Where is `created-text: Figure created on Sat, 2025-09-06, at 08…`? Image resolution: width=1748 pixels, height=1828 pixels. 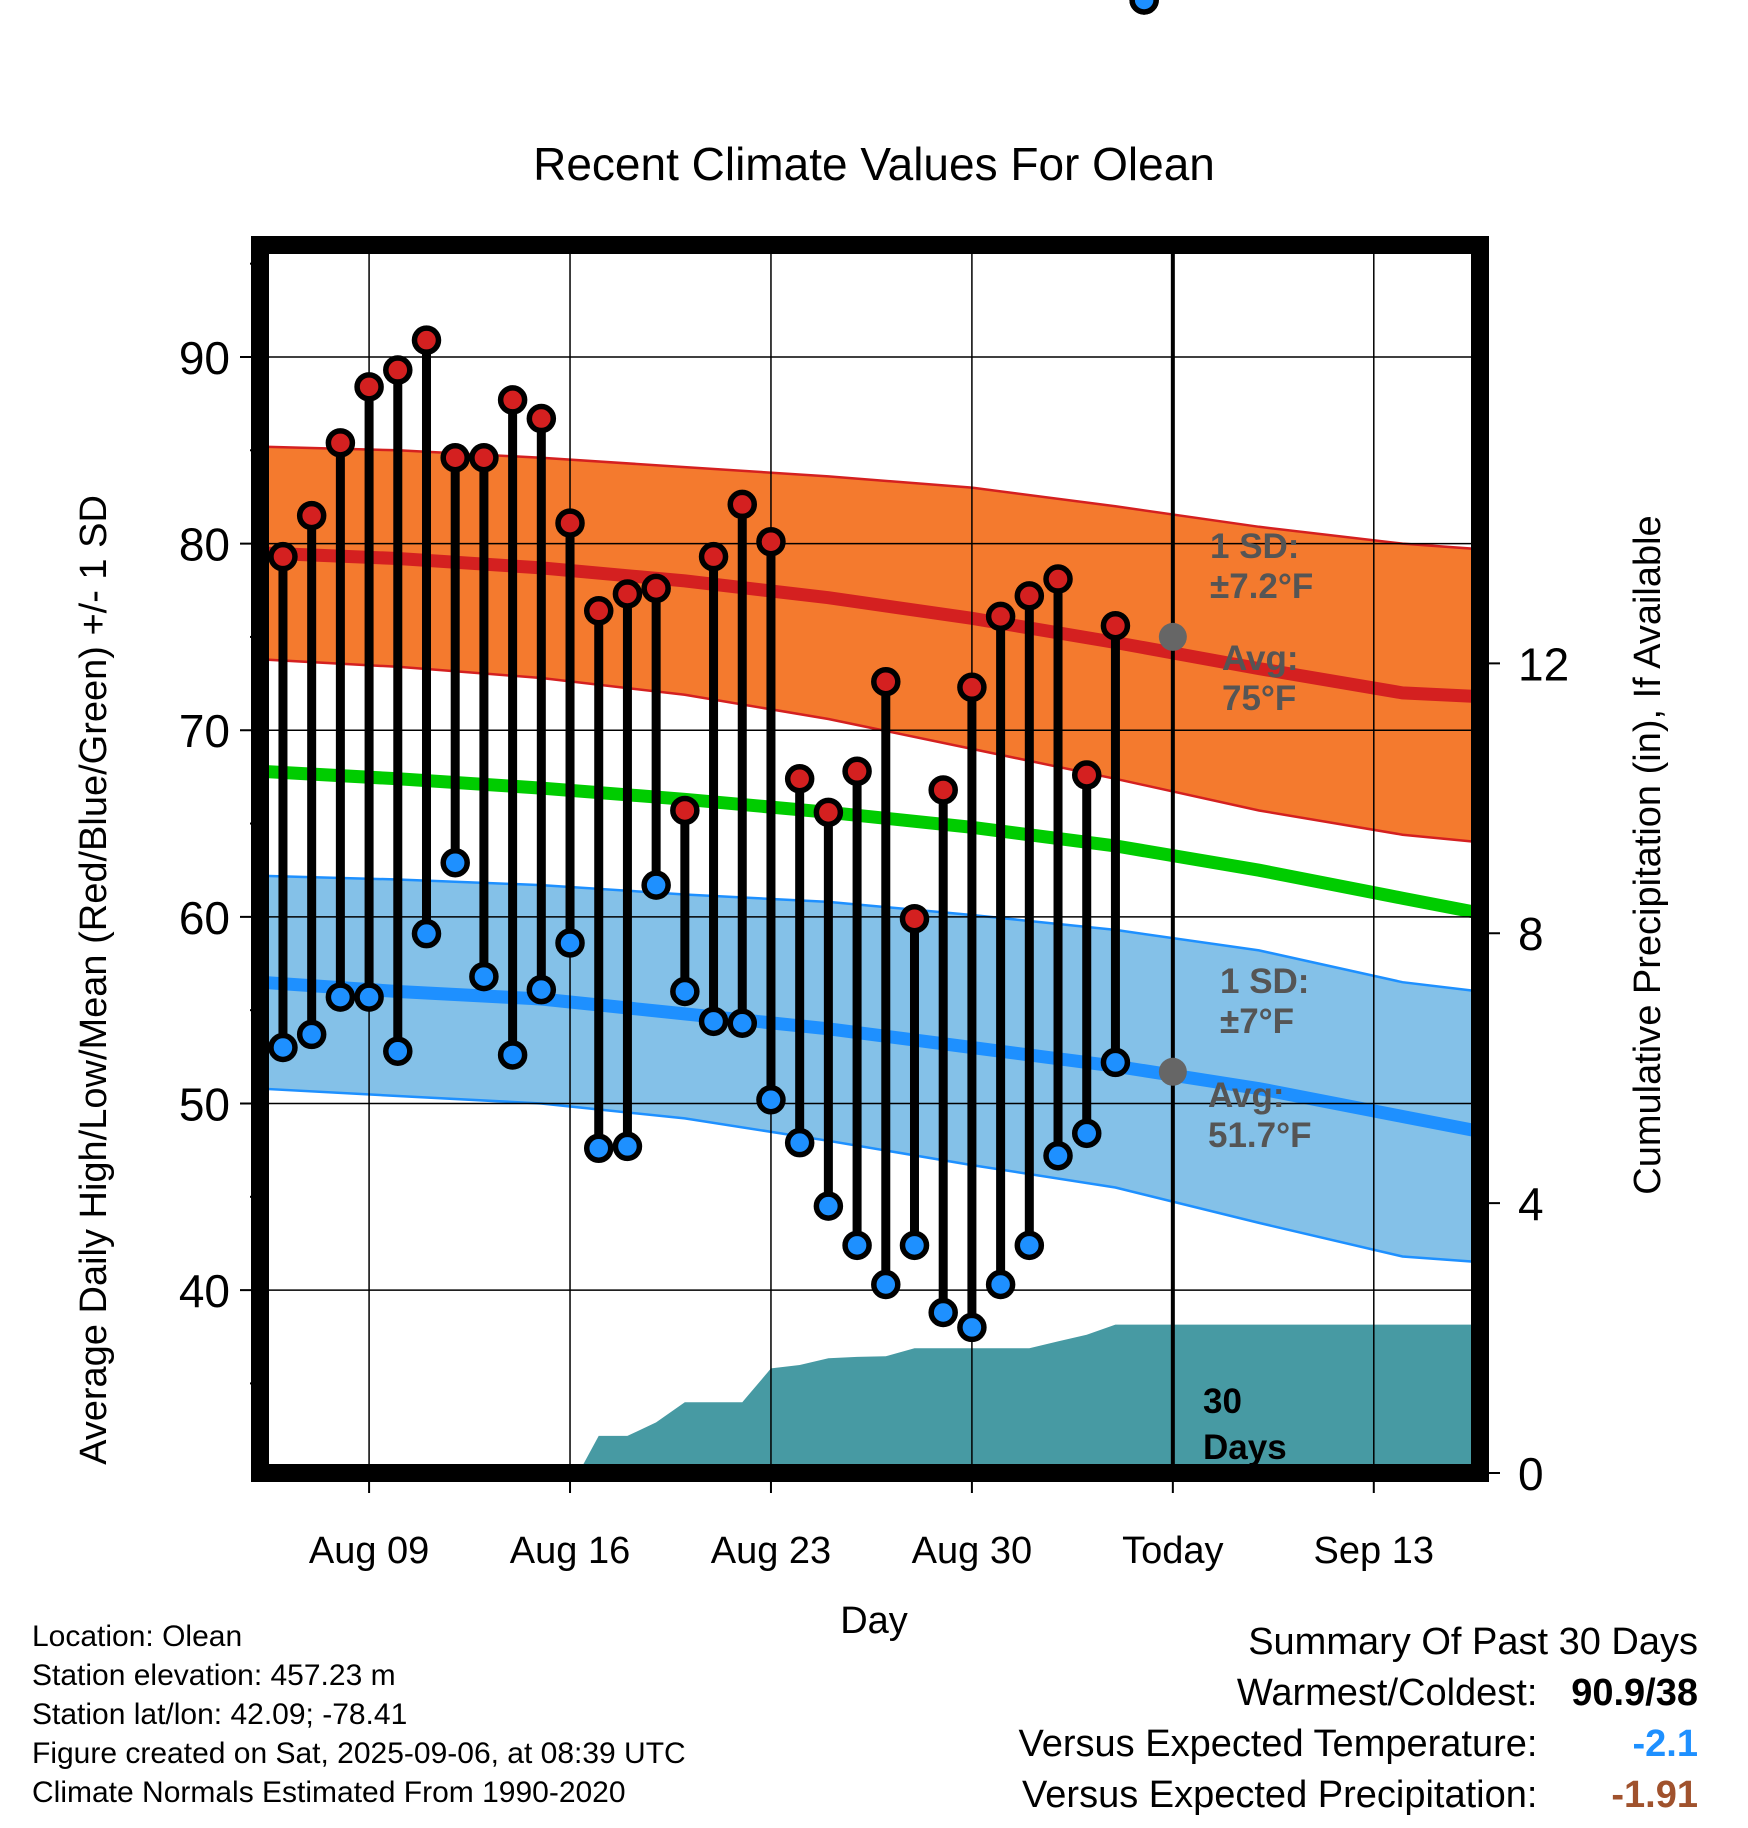 created-text: Figure created on Sat, 2025-09-06, at 08… is located at coordinates (359, 1753).